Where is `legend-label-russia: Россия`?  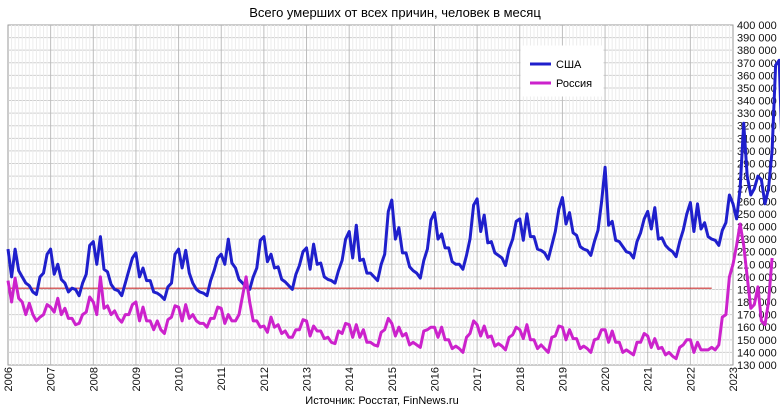
legend-label-russia: Россия is located at coordinates (574, 84).